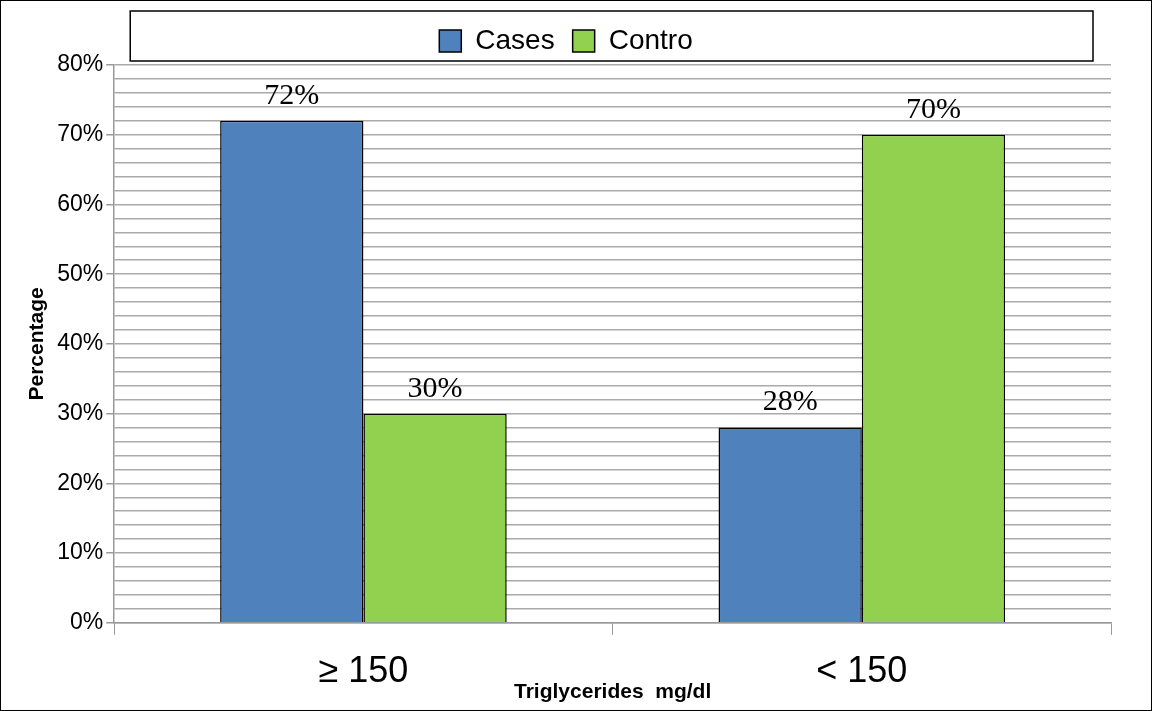 The image size is (1152, 711). What do you see at coordinates (862, 670) in the screenshot?
I see `x-tick-label: < 150` at bounding box center [862, 670].